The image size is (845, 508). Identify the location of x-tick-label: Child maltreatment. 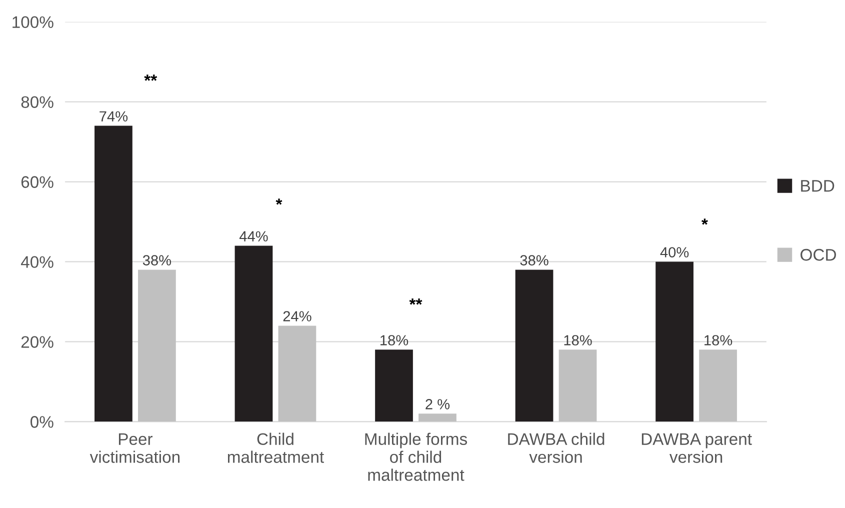
(276, 447).